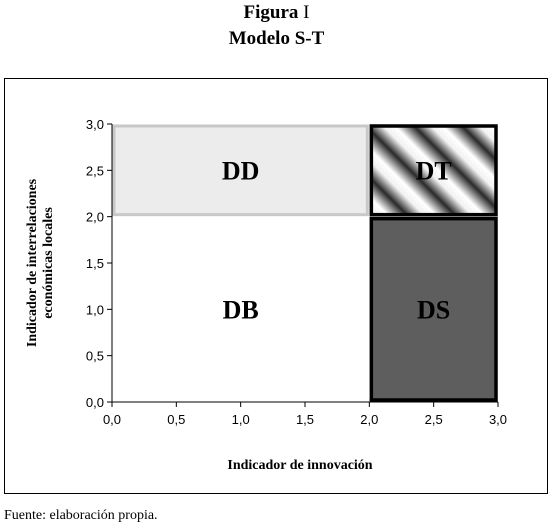 This screenshot has width=553, height=530. What do you see at coordinates (112, 419) in the screenshot?
I see `x-tick-label: 0,0` at bounding box center [112, 419].